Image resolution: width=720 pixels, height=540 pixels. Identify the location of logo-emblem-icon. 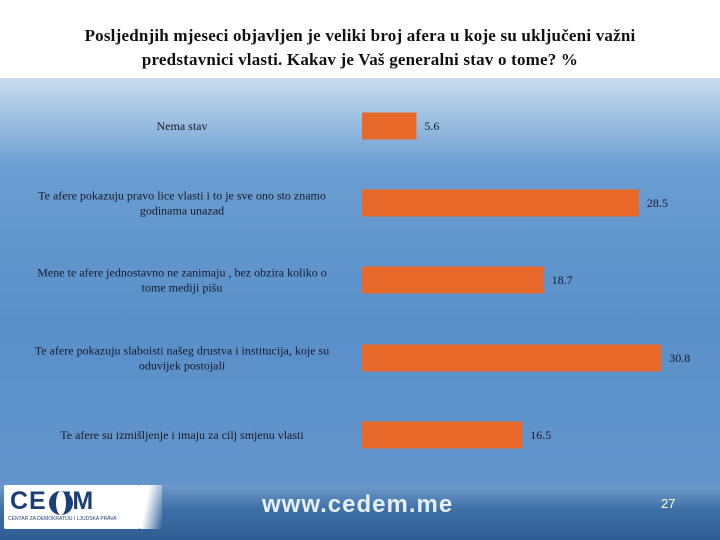
(61, 503).